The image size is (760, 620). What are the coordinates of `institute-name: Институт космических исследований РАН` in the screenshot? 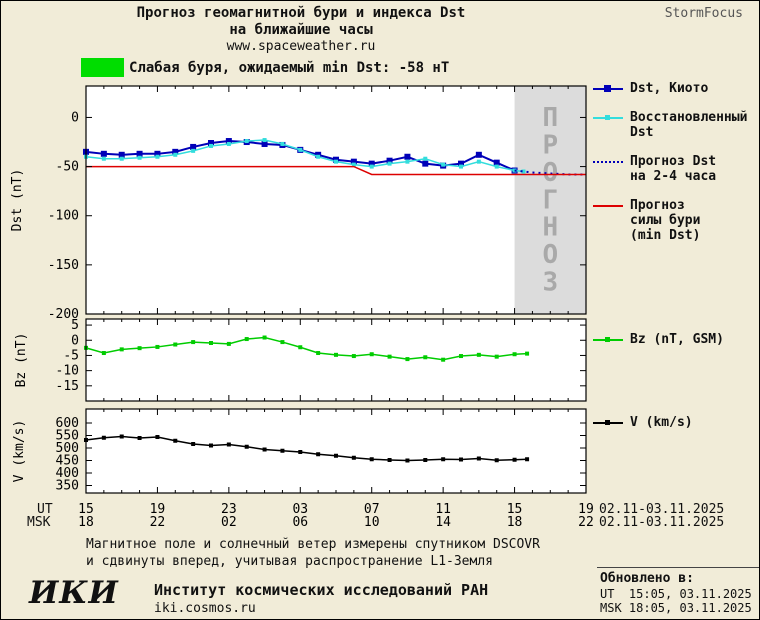 It's located at (321, 590).